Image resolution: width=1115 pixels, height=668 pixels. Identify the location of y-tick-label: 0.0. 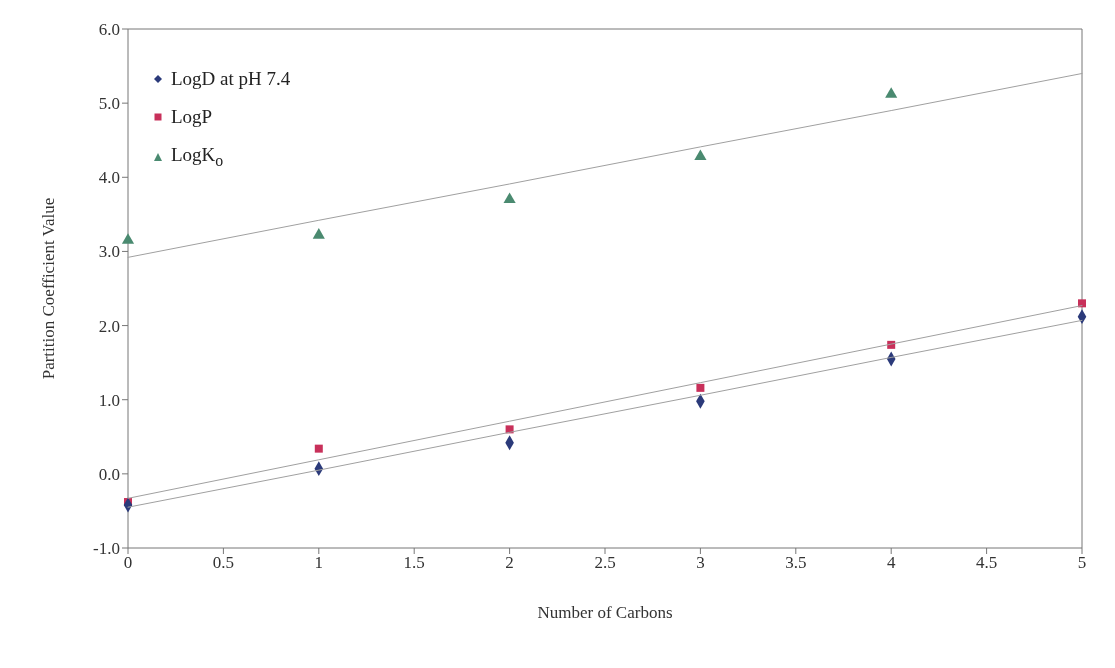
(109, 474).